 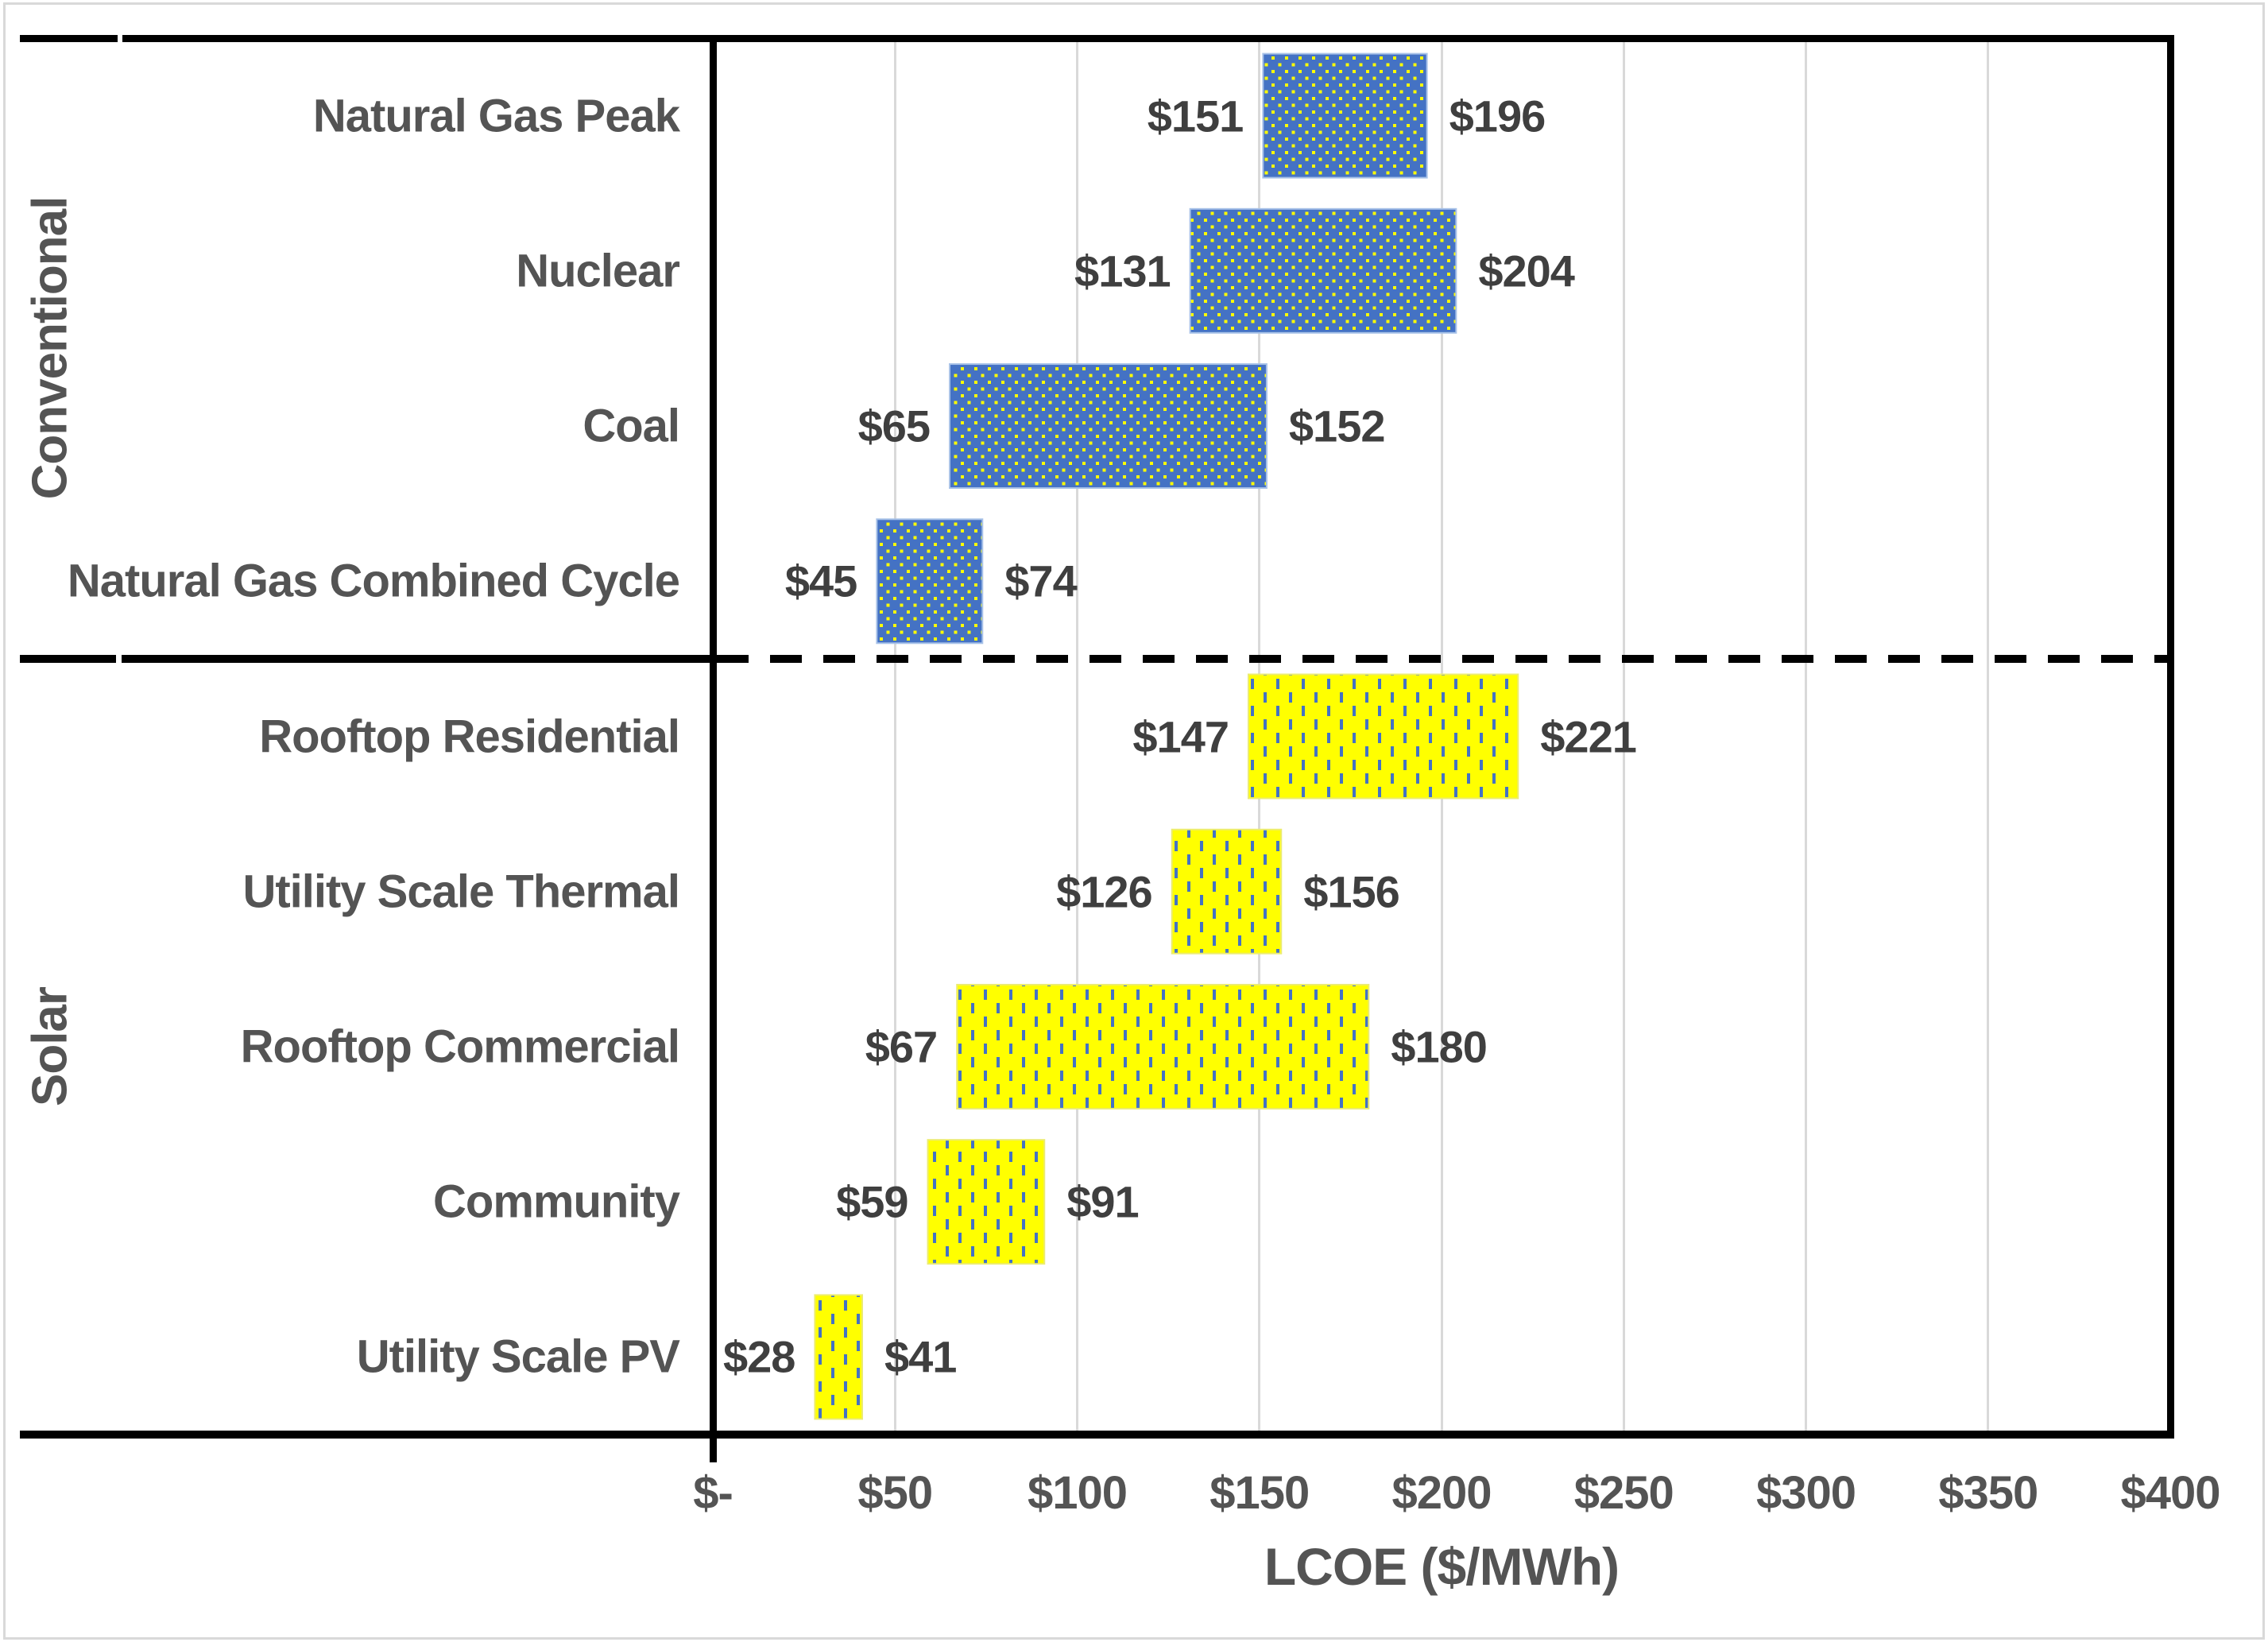 I want to click on x-tick-label: $-, so click(x=713, y=1493).